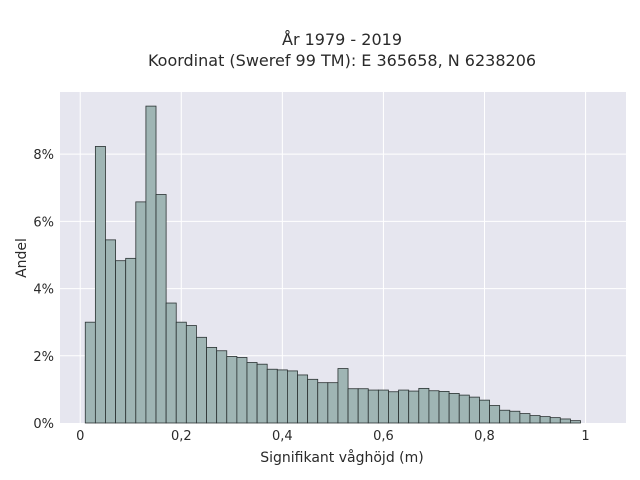  I want to click on y-axis-label: Andel, so click(22, 258).